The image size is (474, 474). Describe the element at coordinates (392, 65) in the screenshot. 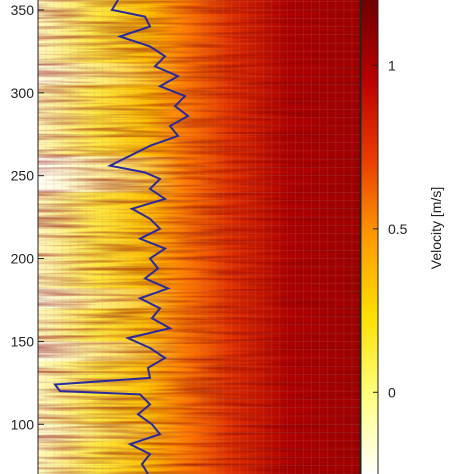

I see `colorbar-tick-label: 1` at that location.